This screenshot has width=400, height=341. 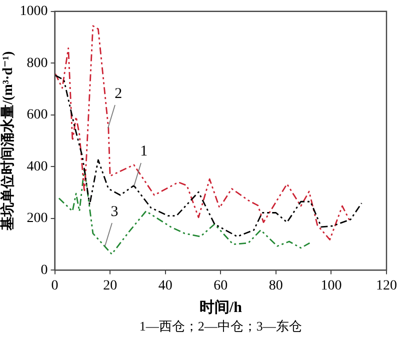 I want to click on text: 1—西仓；2—中仓；3—东仓, so click(x=220, y=326).